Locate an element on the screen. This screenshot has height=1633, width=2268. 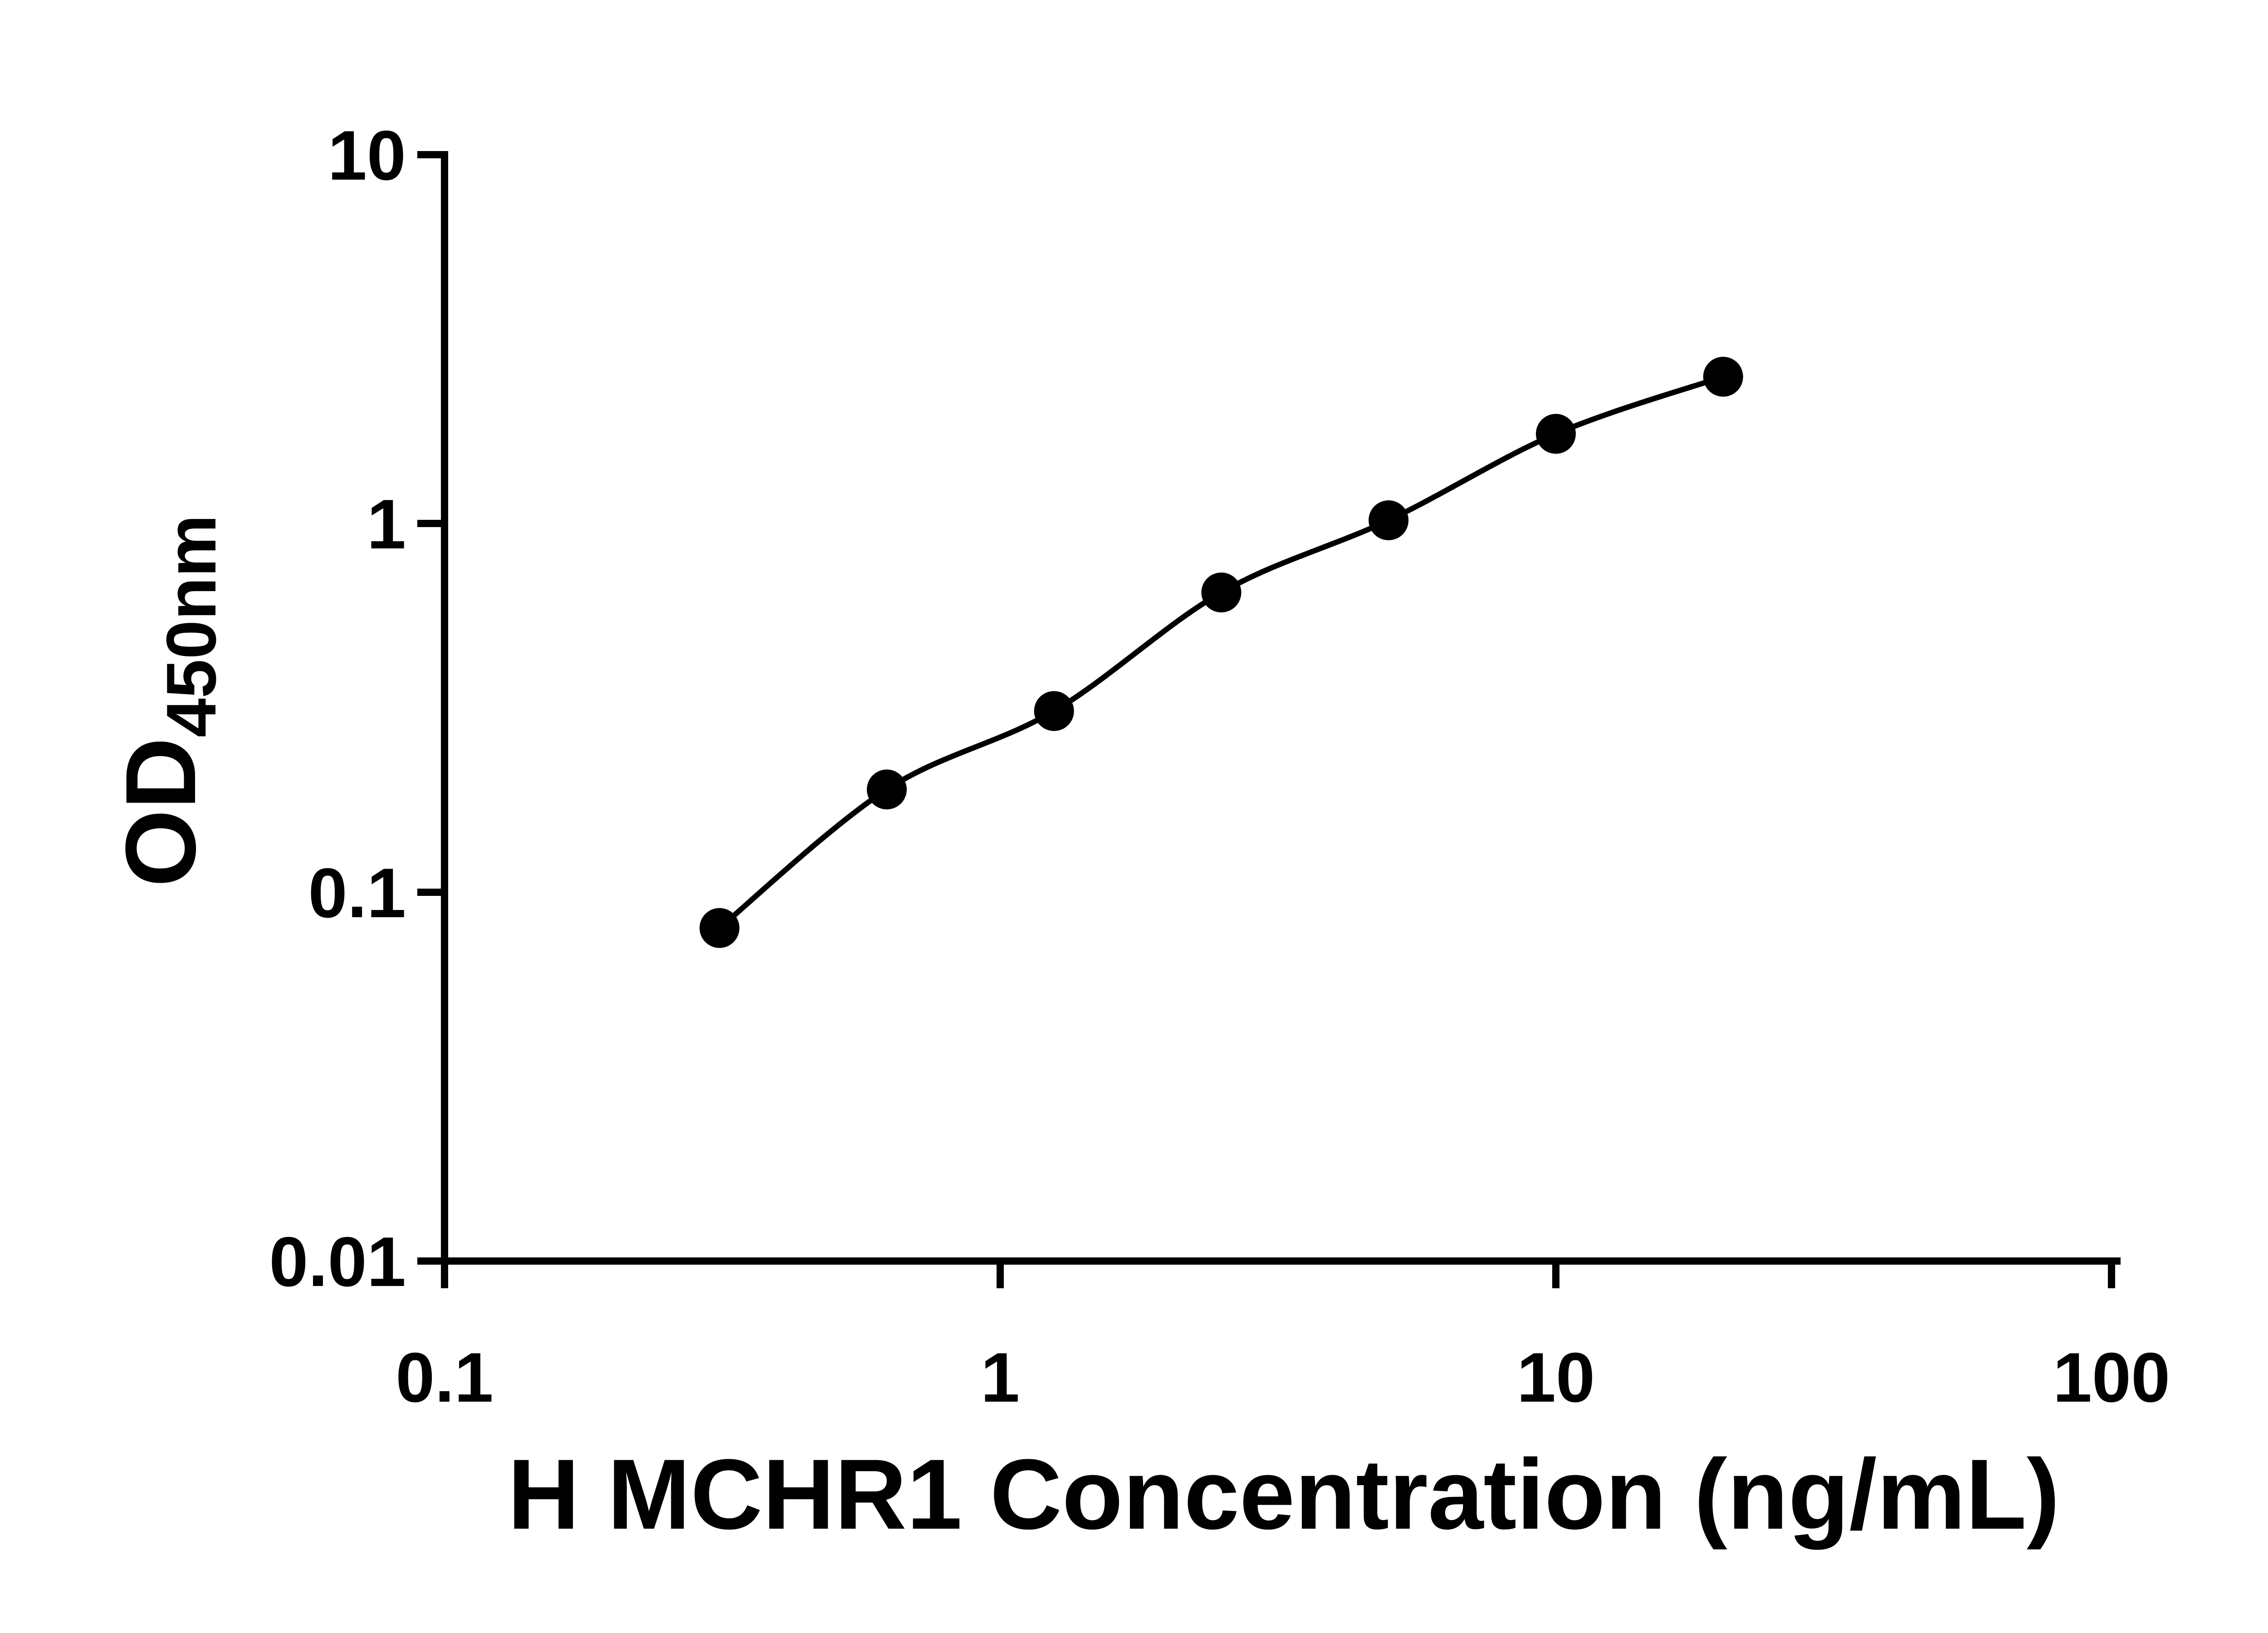
y-tick-label: 0.1 is located at coordinates (357, 893).